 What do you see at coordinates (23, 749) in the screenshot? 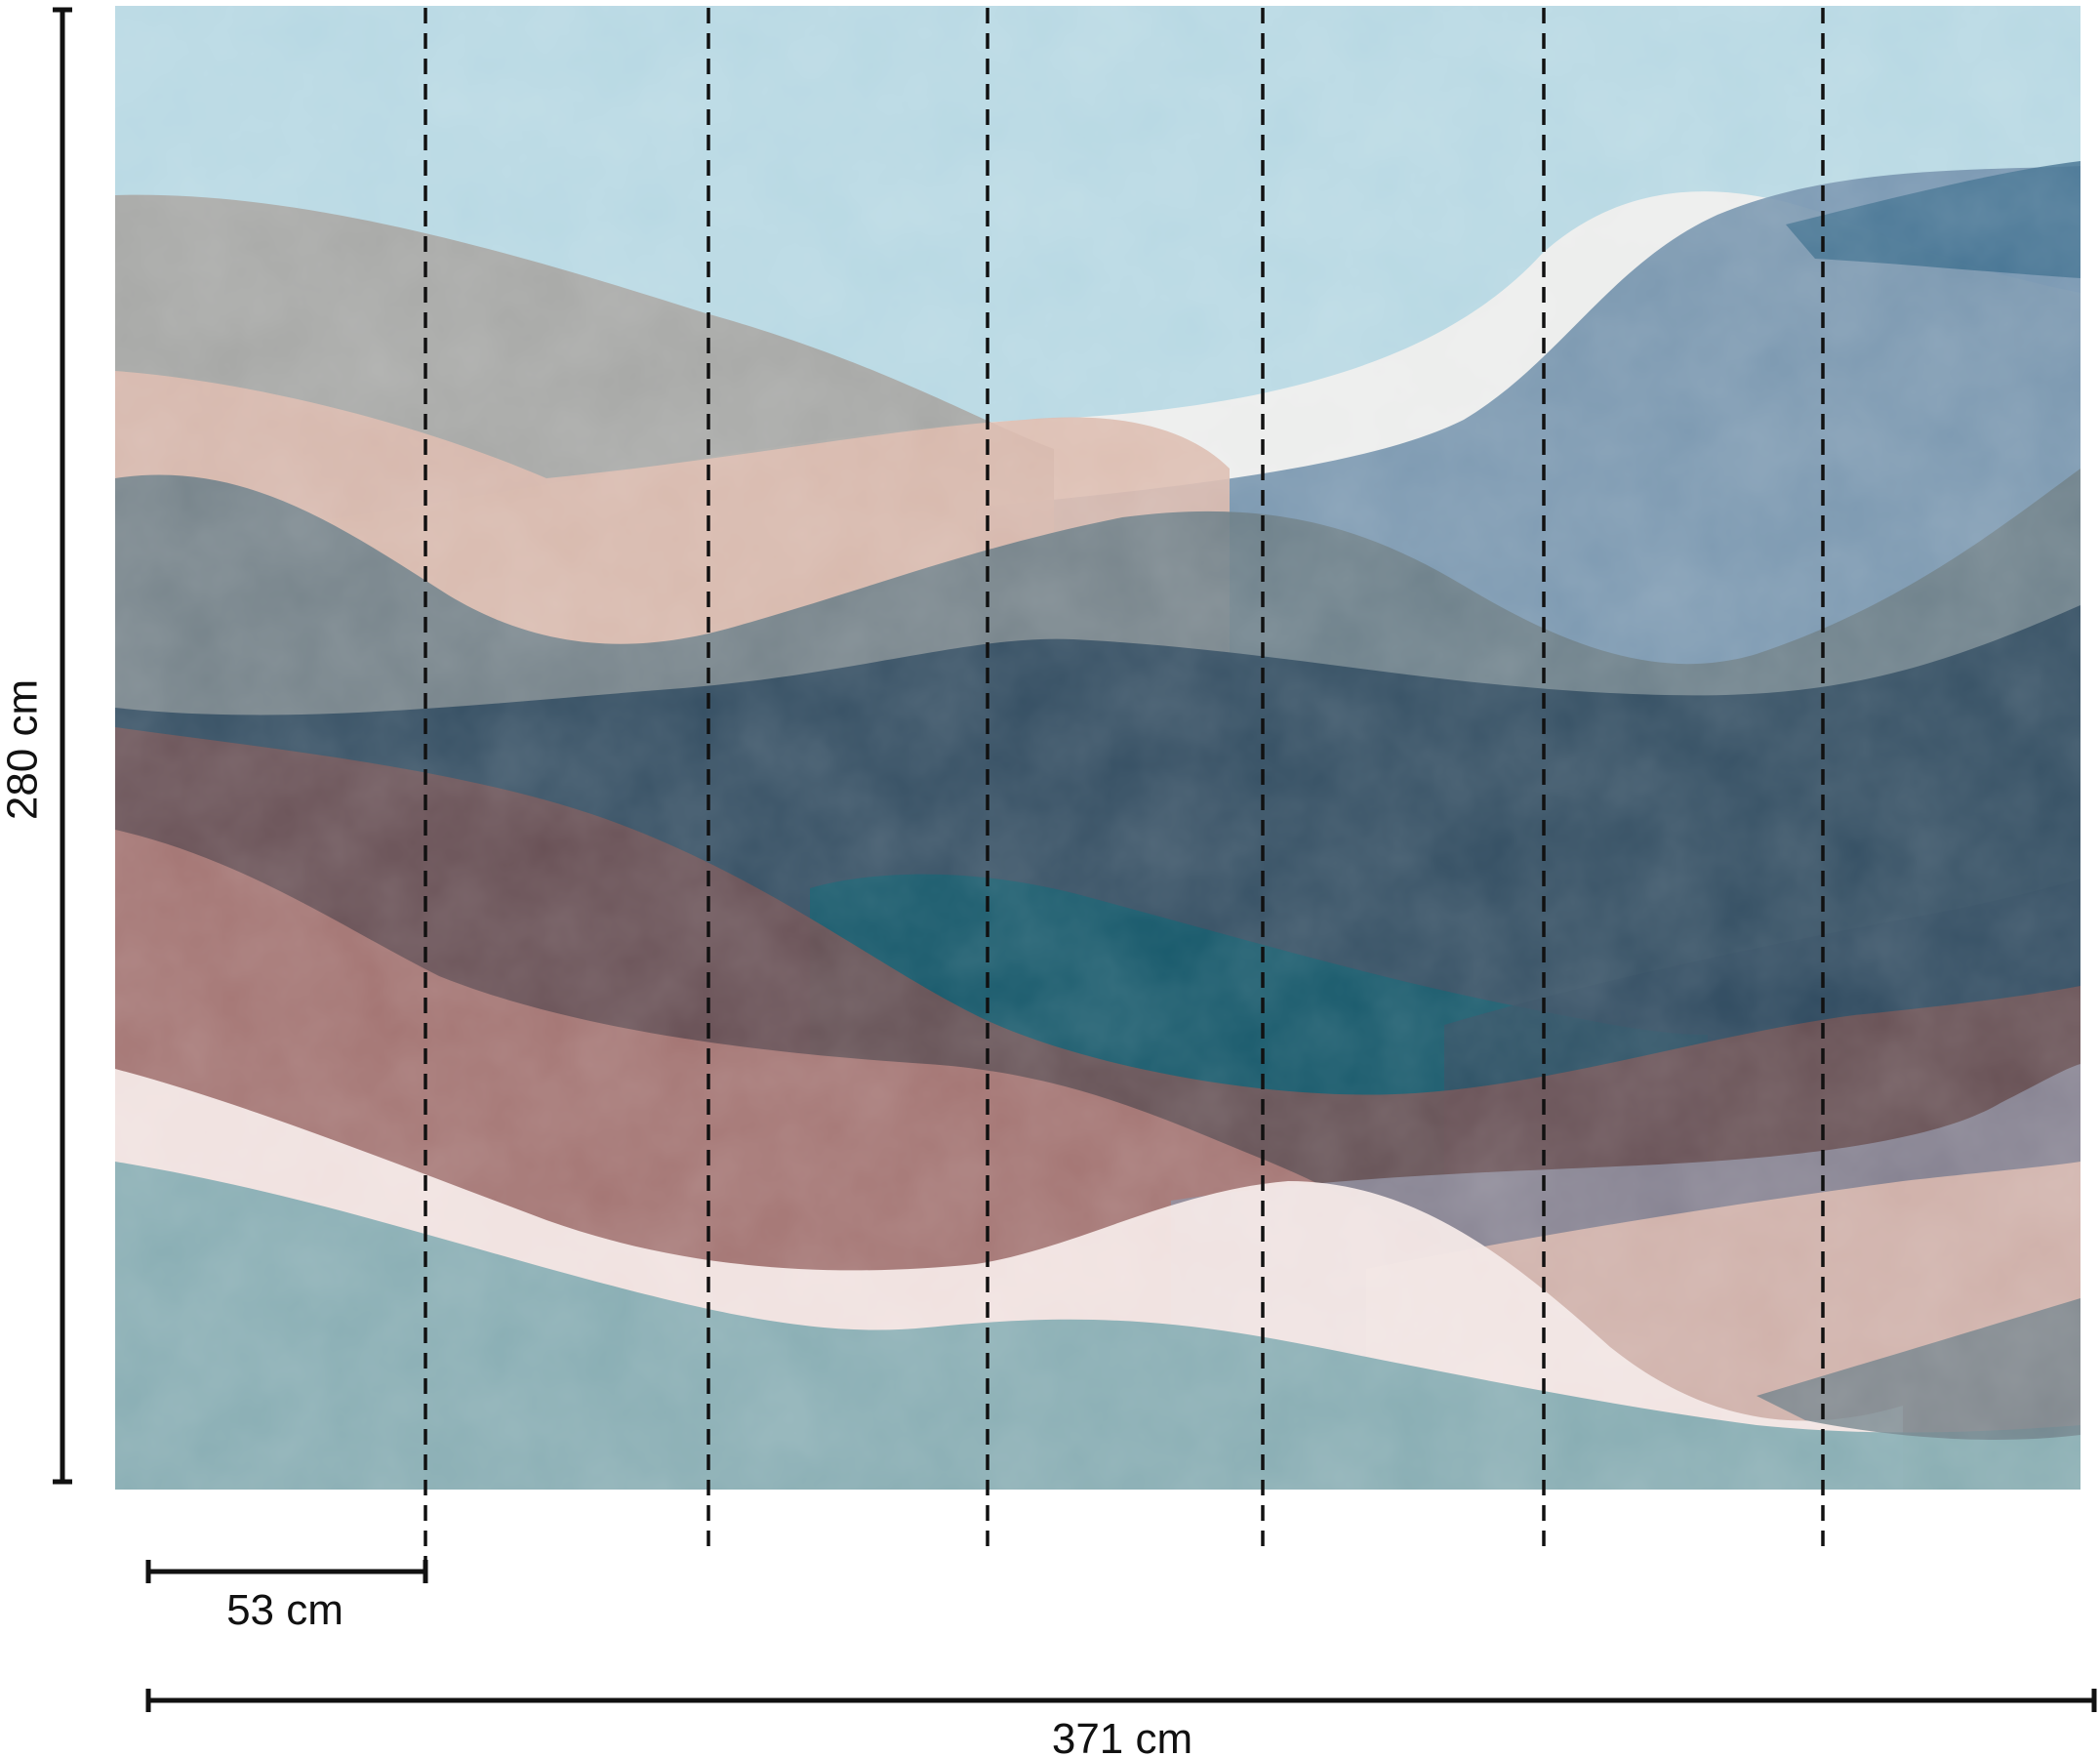
I see `height-label: 280 cm` at bounding box center [23, 749].